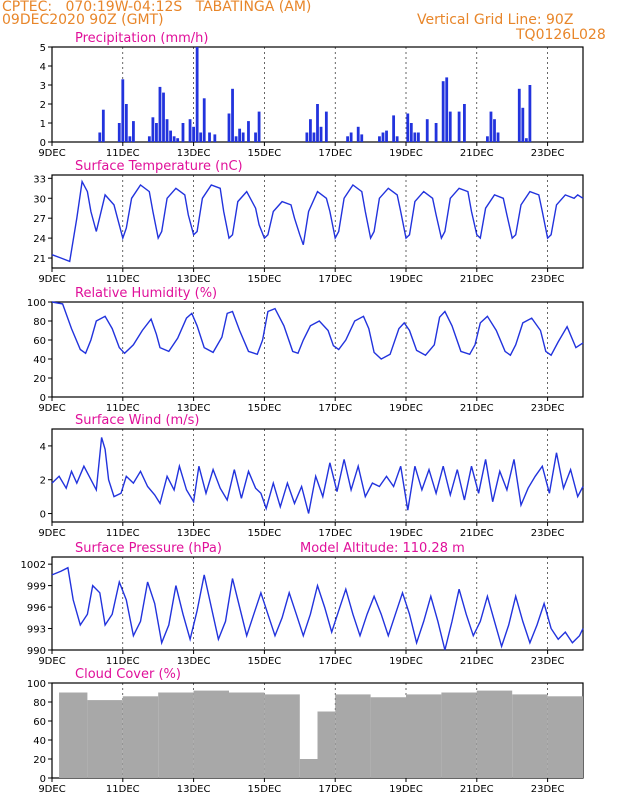 This screenshot has height=800, width=618. What do you see at coordinates (43, 124) in the screenshot?
I see `y-tick-label: 1` at bounding box center [43, 124].